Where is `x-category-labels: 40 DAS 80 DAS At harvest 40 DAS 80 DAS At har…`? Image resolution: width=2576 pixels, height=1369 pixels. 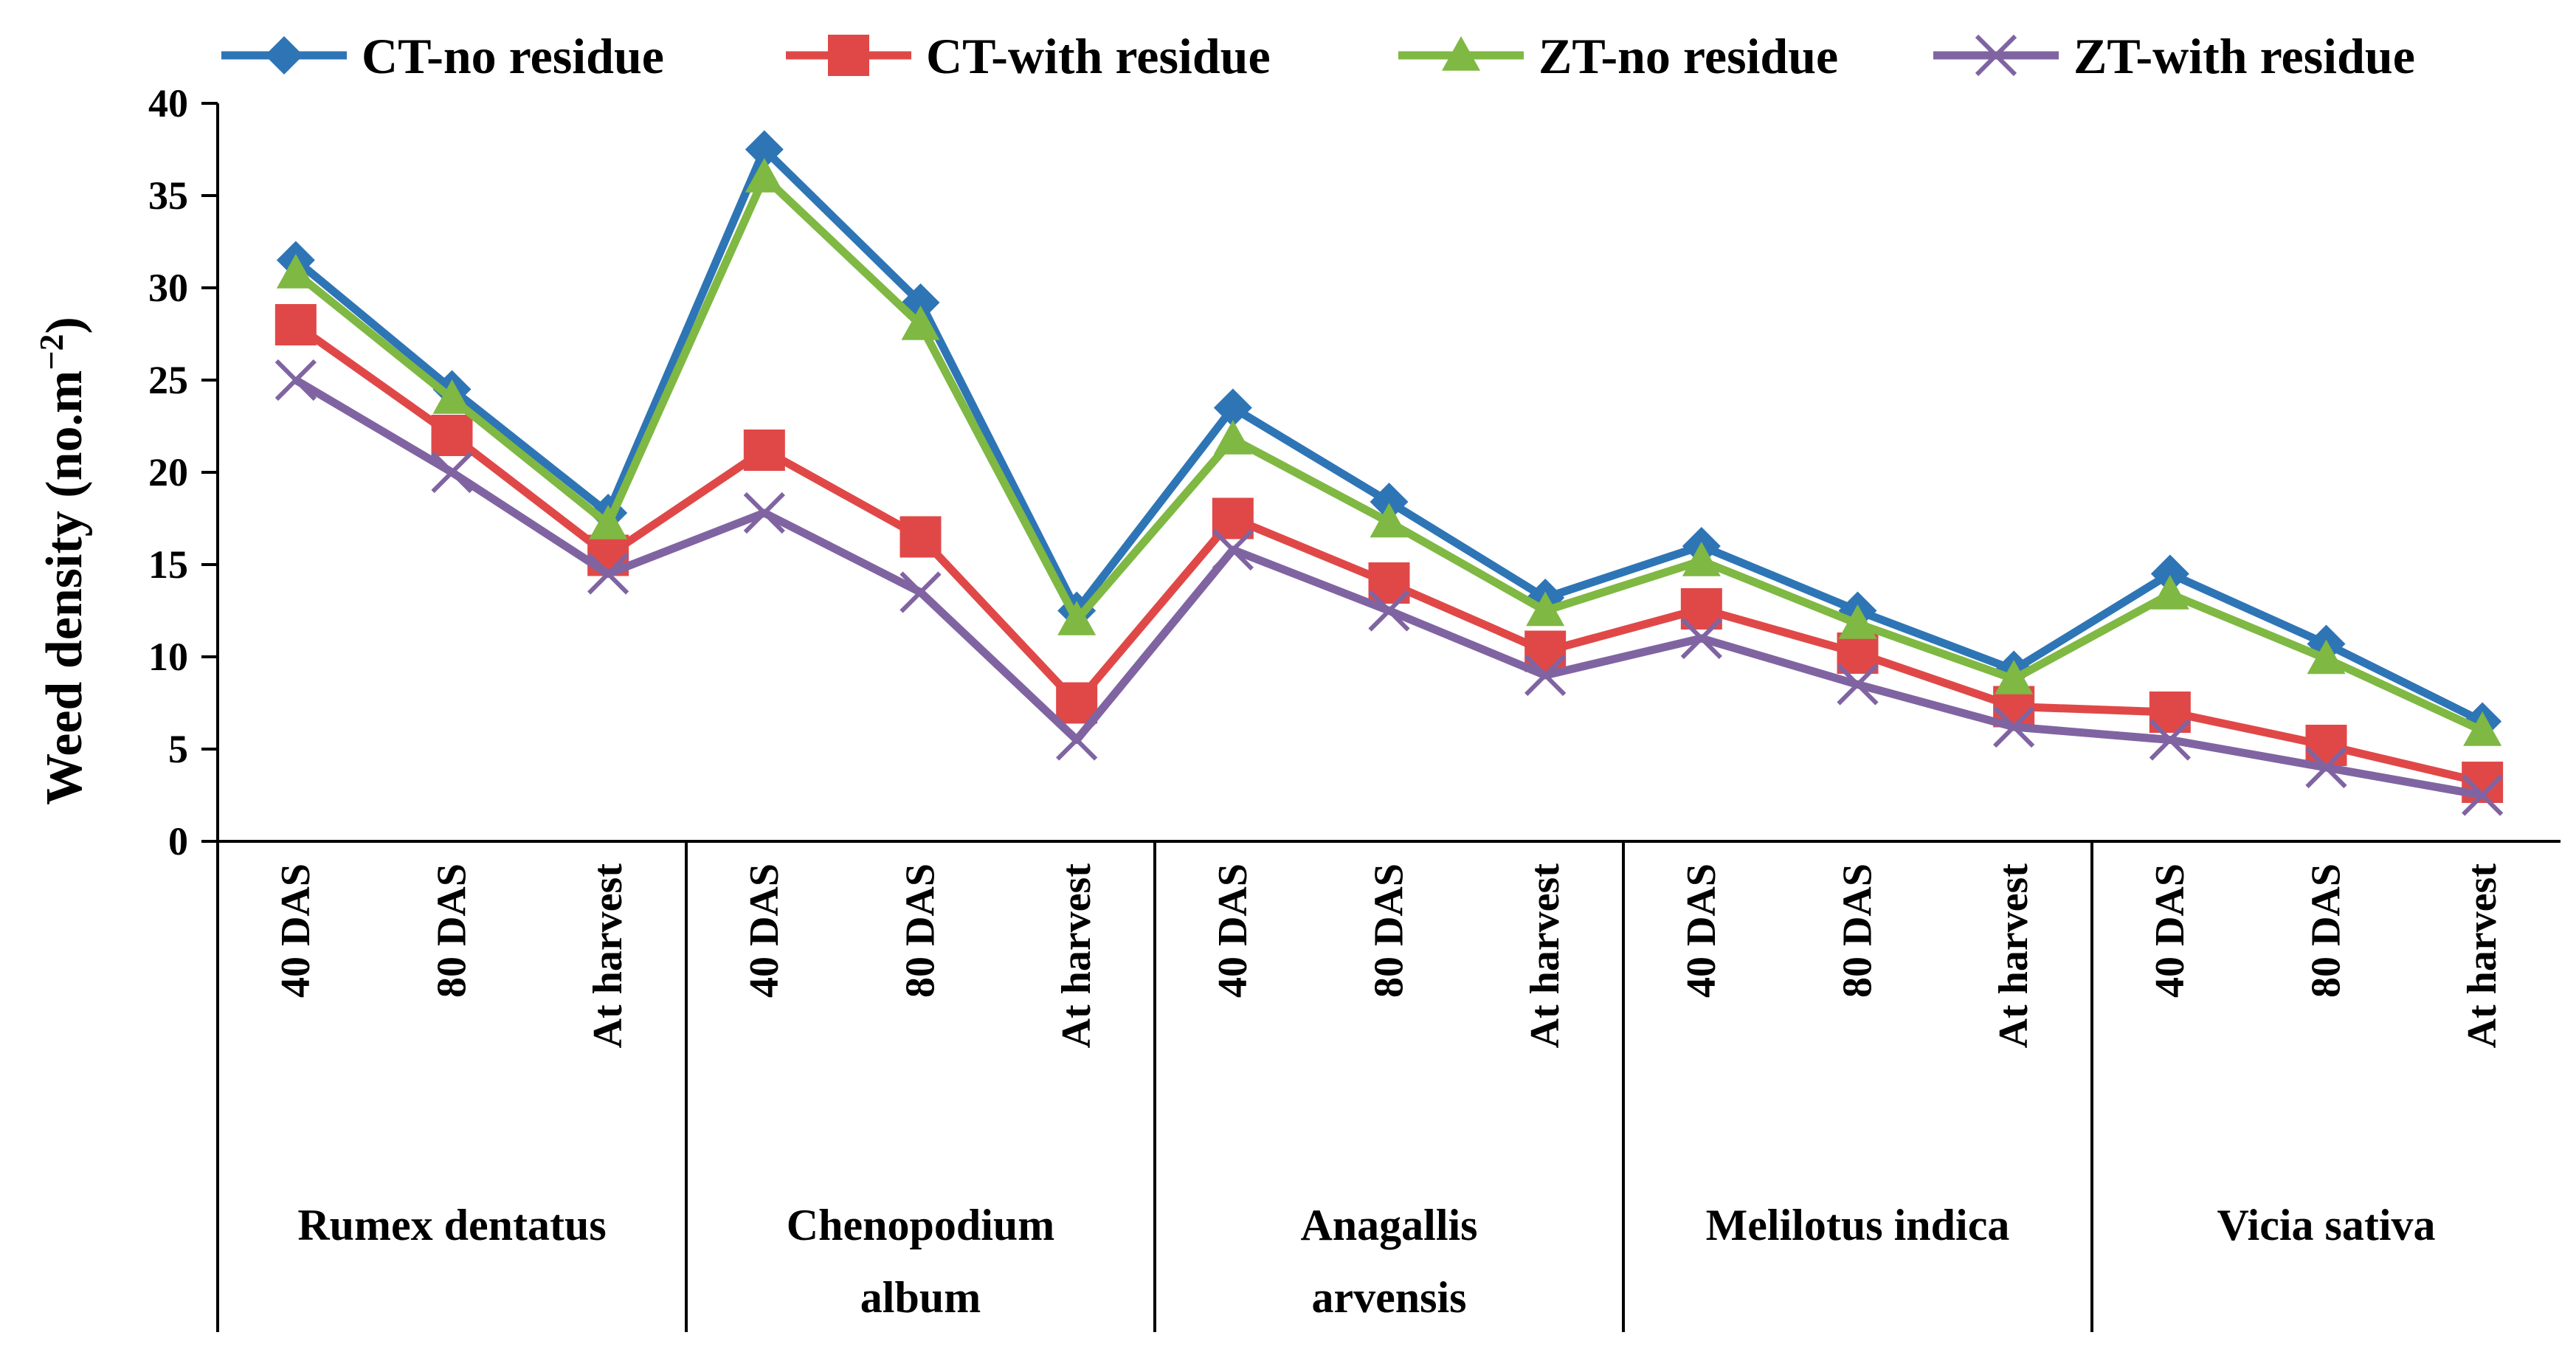 x-category-labels: 40 DAS 80 DAS At harvest 40 DAS 80 DAS At har… is located at coordinates (1389, 956).